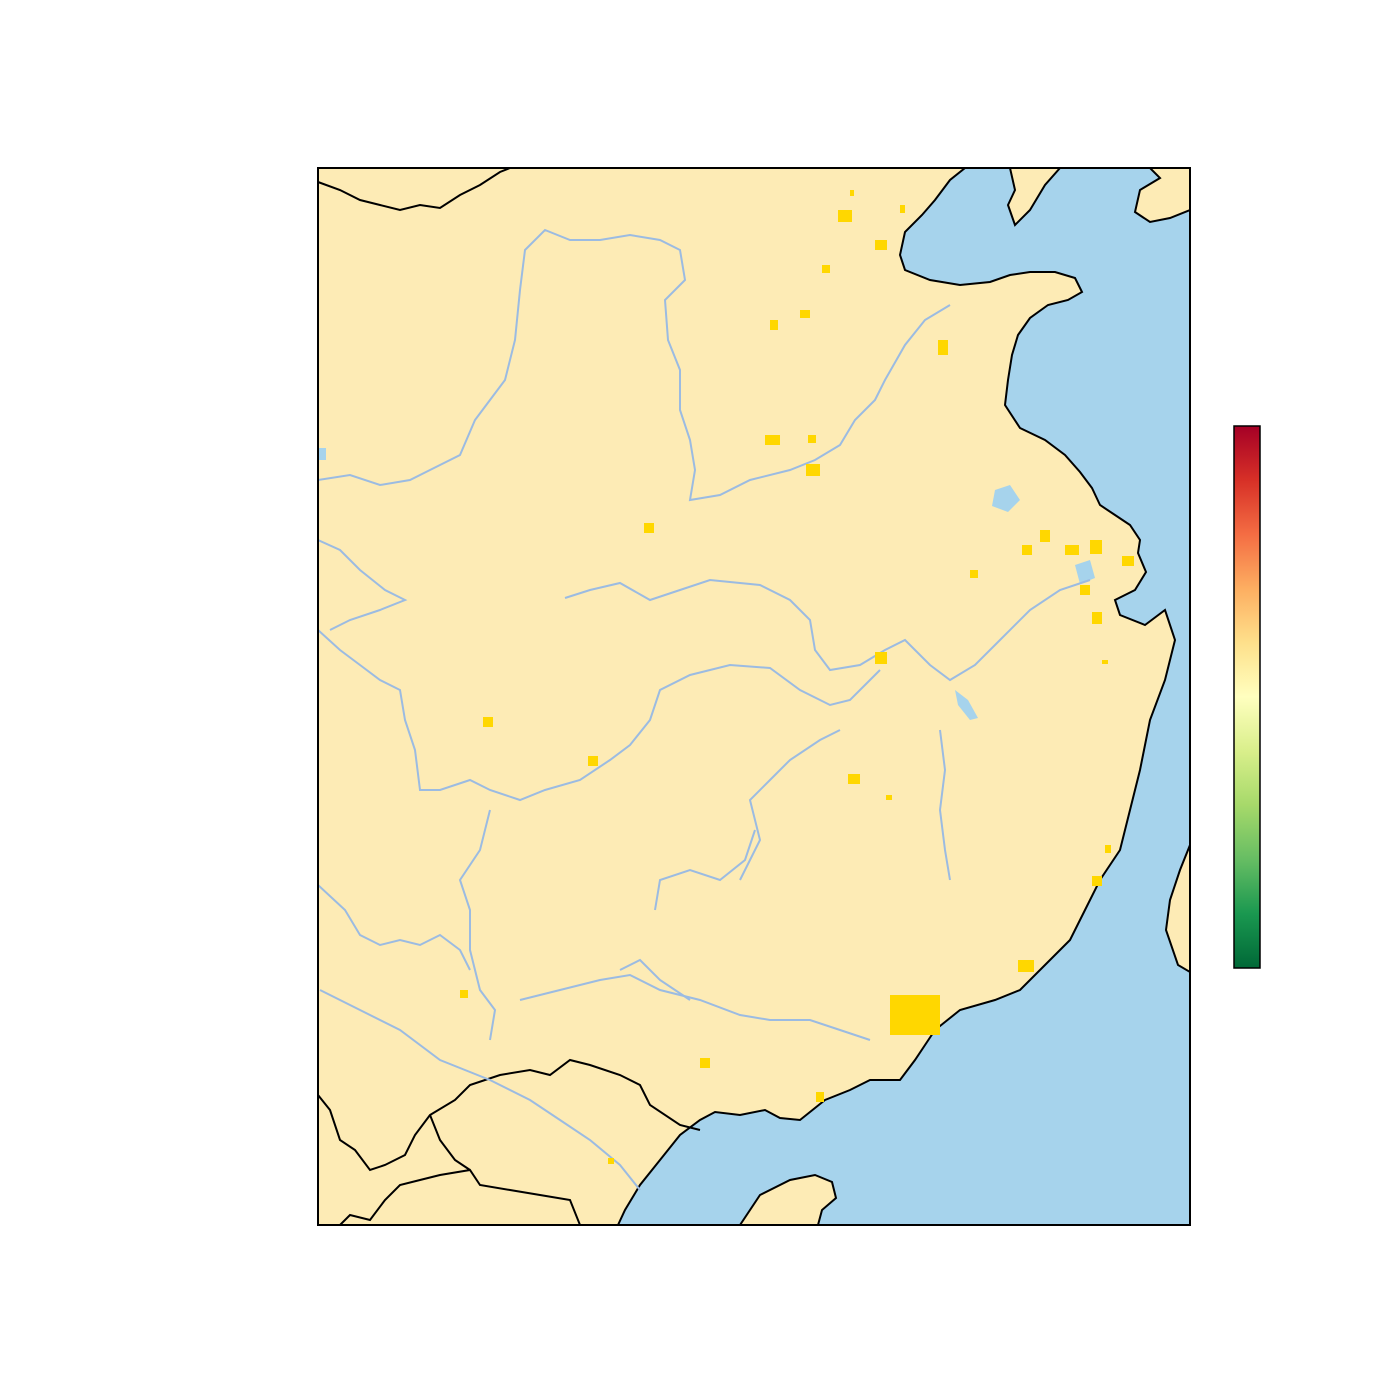 This screenshot has width=1400, height=1400. Describe the element at coordinates (460, 1196) in the screenshot. I see `border-southwest` at that location.